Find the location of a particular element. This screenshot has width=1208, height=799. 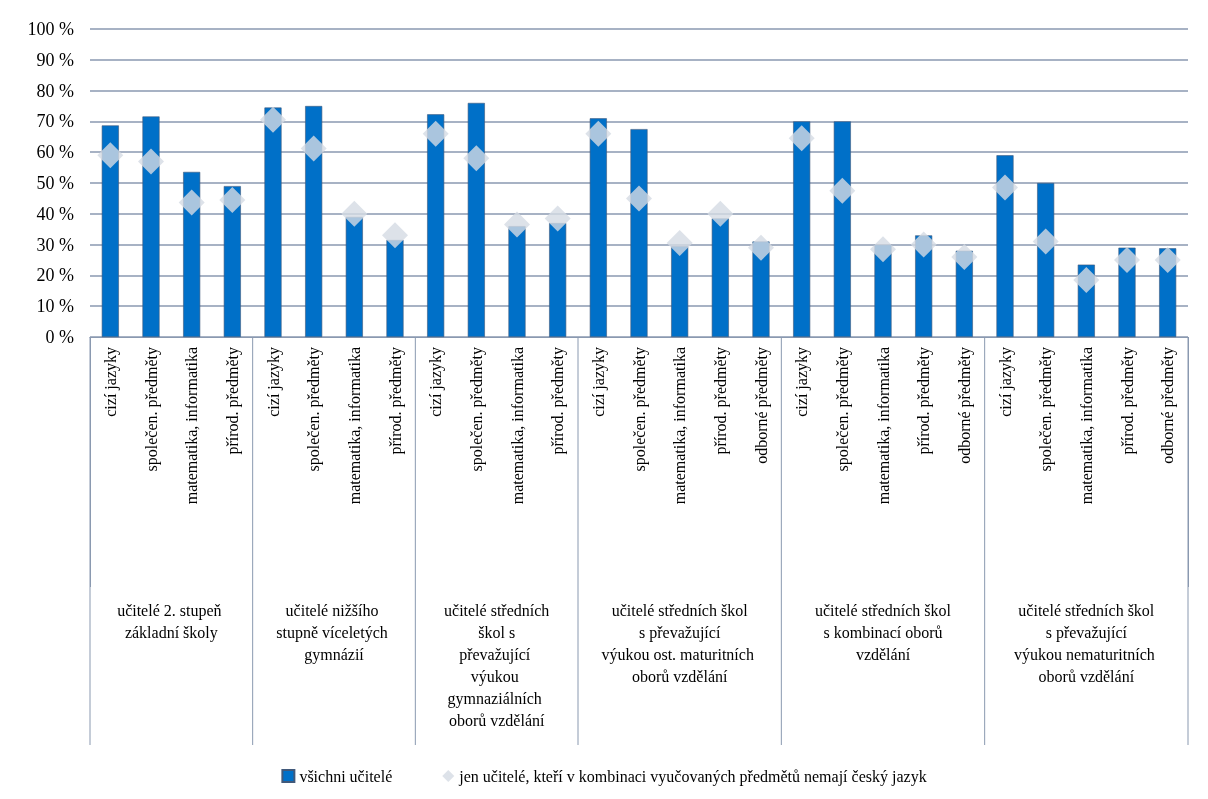

text: učitelé 2. stupeň základní školy is located at coordinates (171, 621).